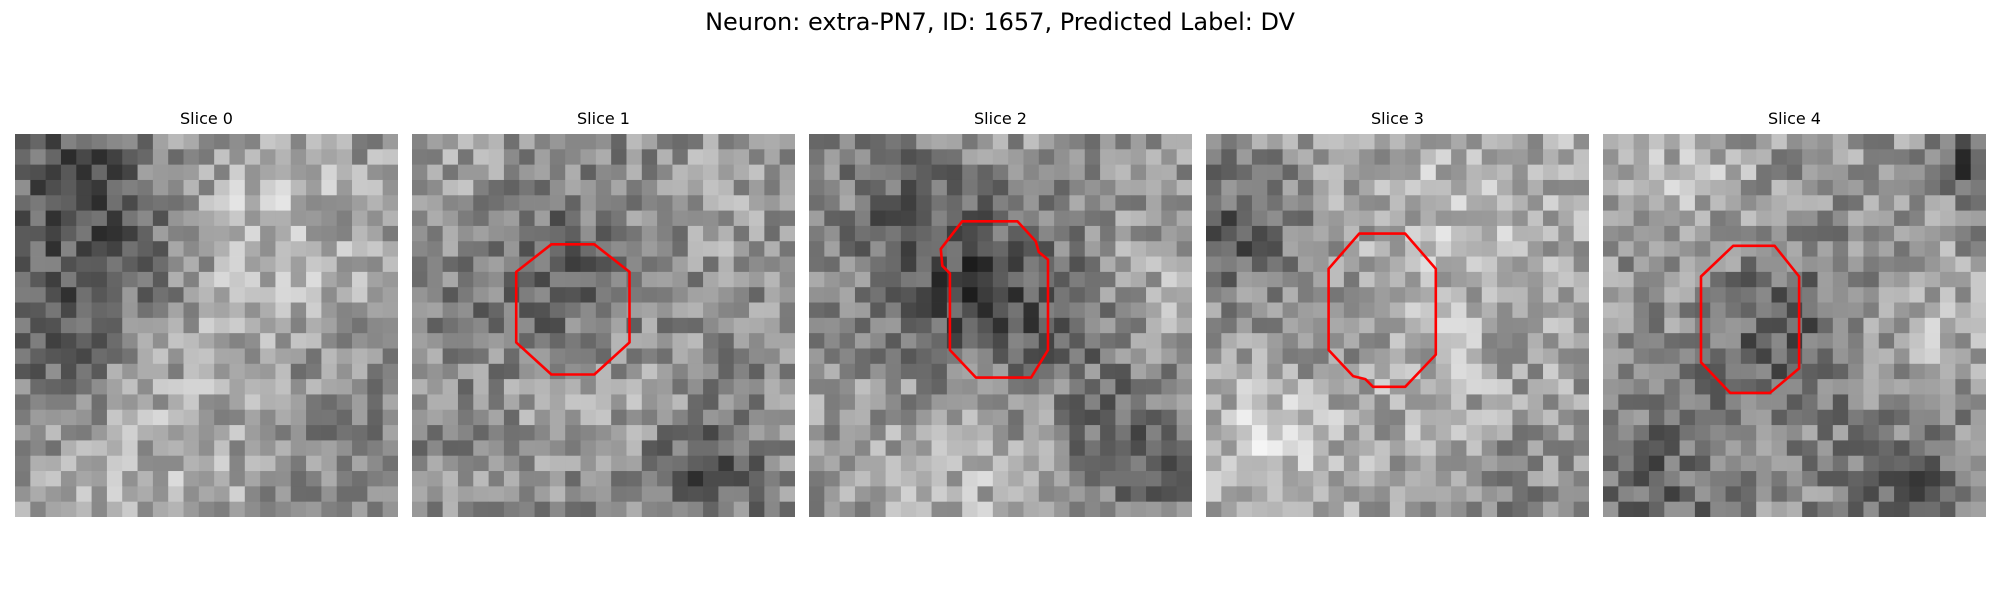 This screenshot has height=600, width=2000. I want to click on slice-title: Slice 0, so click(206, 118).